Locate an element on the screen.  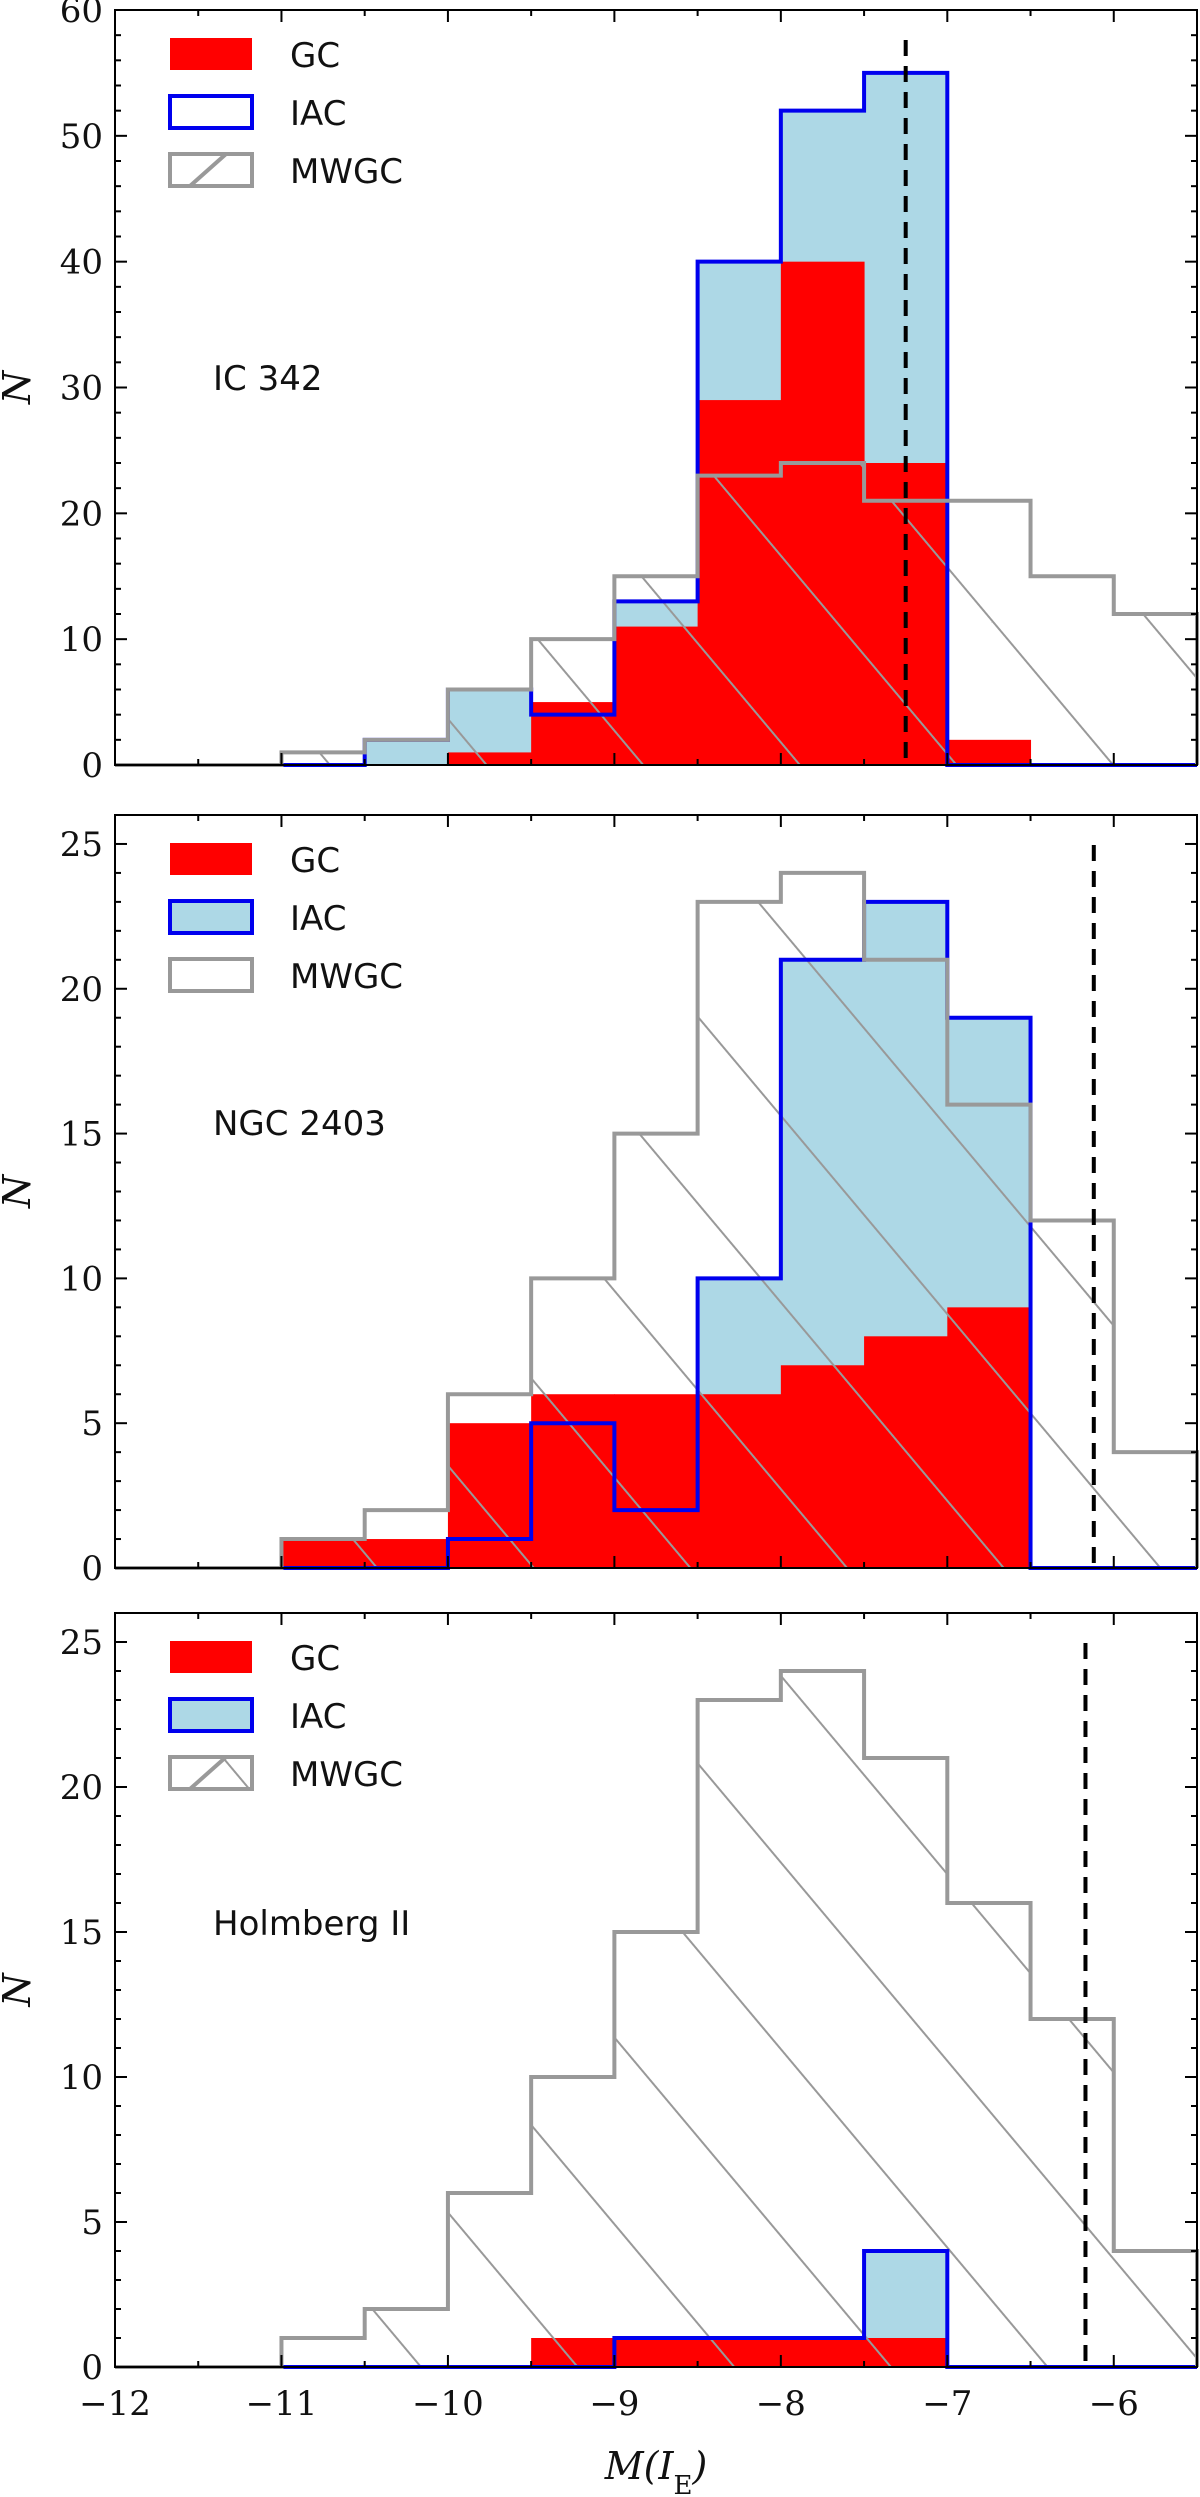
galaxy-label: Holmberg II is located at coordinates (311, 1924).